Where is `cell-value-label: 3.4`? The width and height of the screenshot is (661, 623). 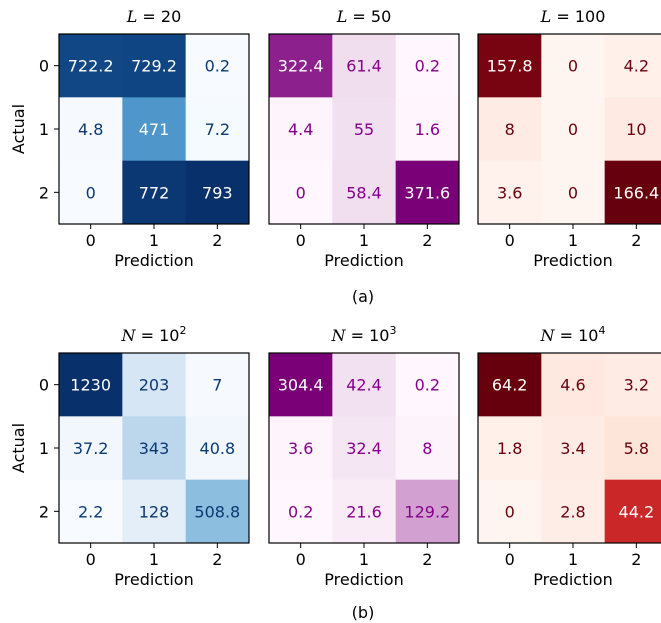 cell-value-label: 3.4 is located at coordinates (572, 448).